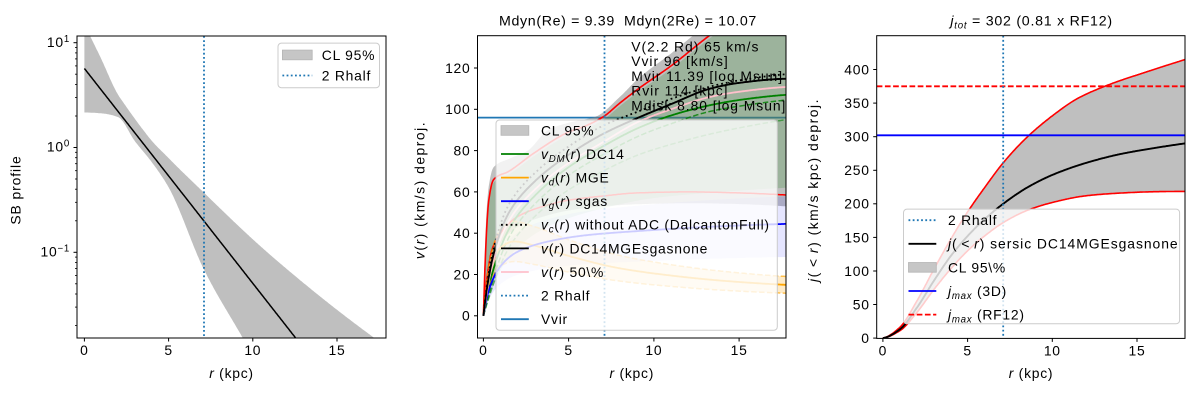 The width and height of the screenshot is (1200, 400). What do you see at coordinates (708, 105) in the screenshot?
I see `svg-text: Mdisk 8.80 [log Msun]` at bounding box center [708, 105].